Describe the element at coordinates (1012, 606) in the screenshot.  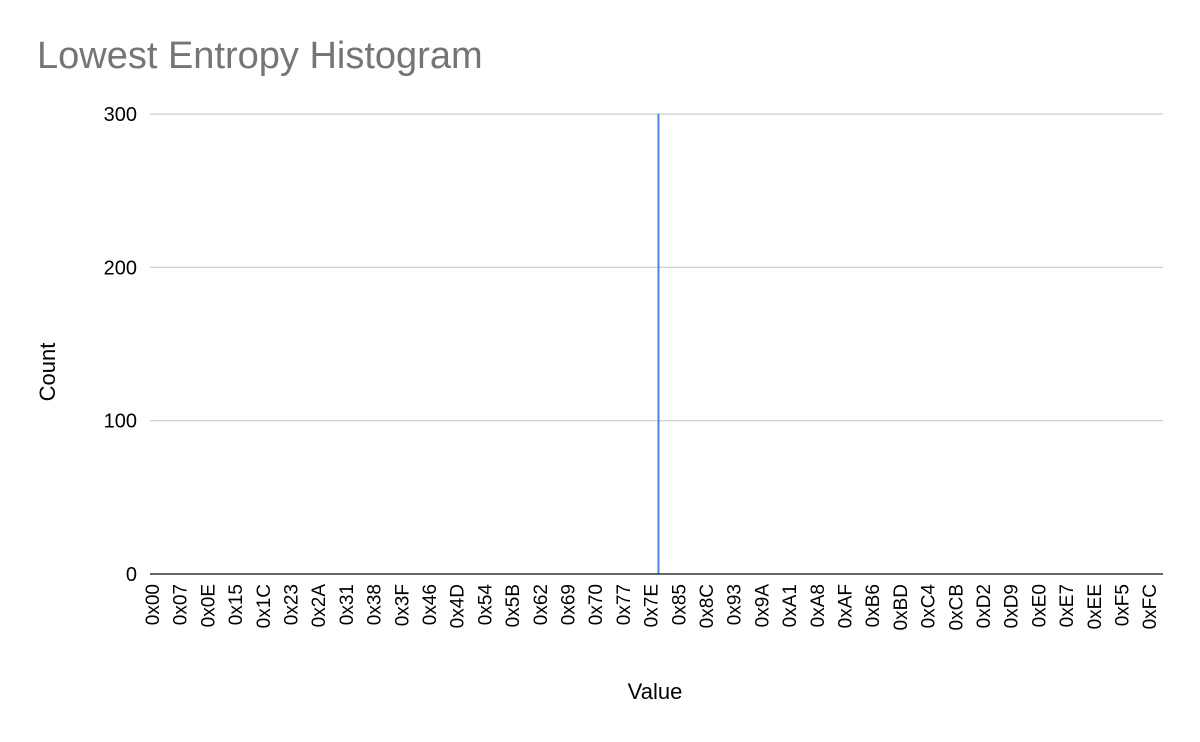
I see `x-tick-label: 0xD9` at that location.